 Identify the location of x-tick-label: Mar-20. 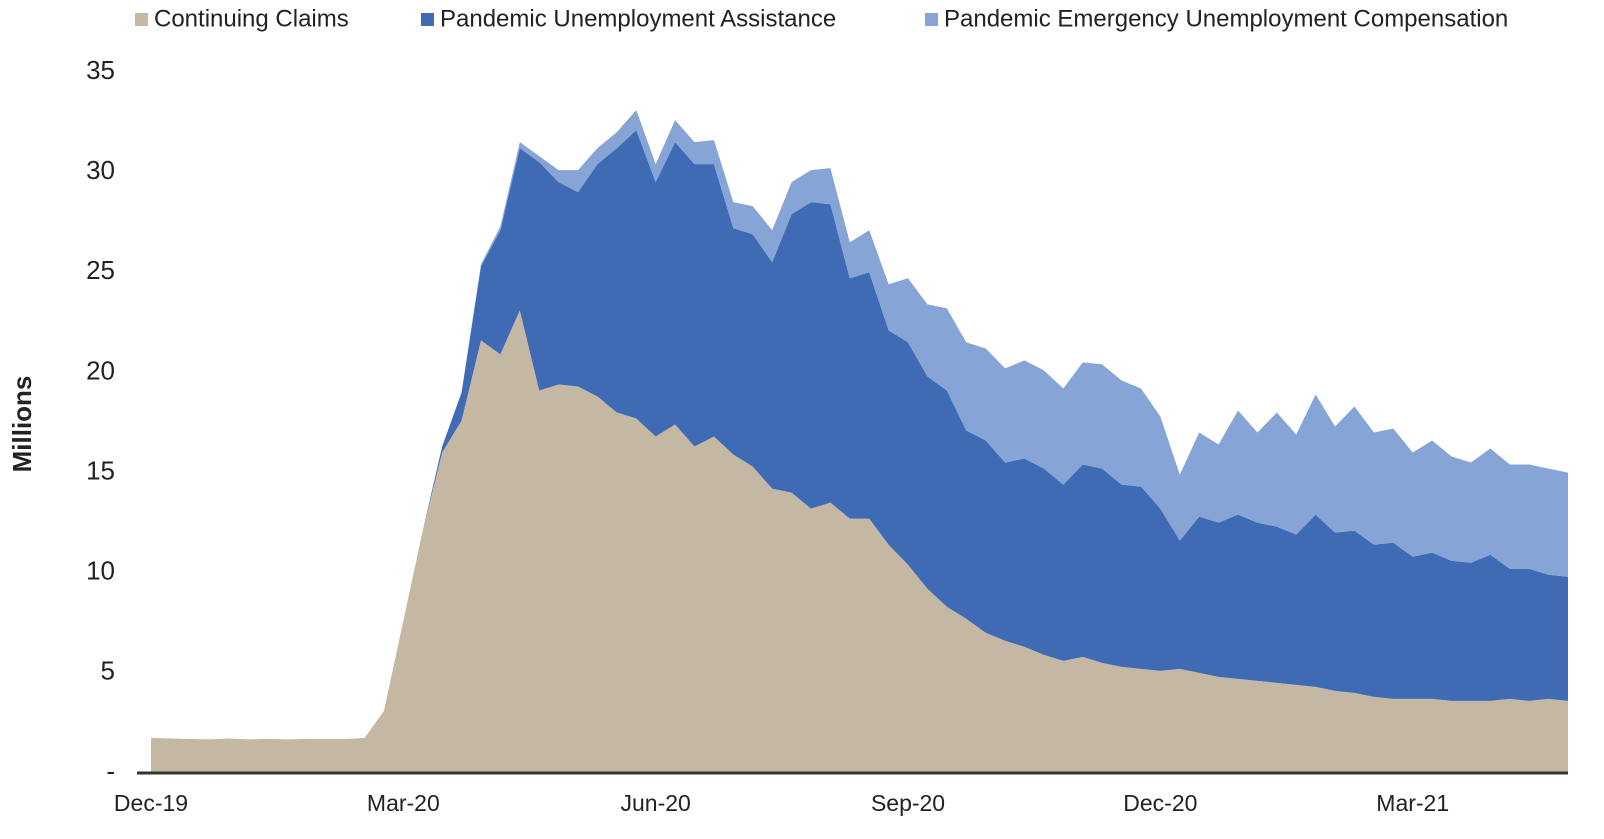
(403, 803).